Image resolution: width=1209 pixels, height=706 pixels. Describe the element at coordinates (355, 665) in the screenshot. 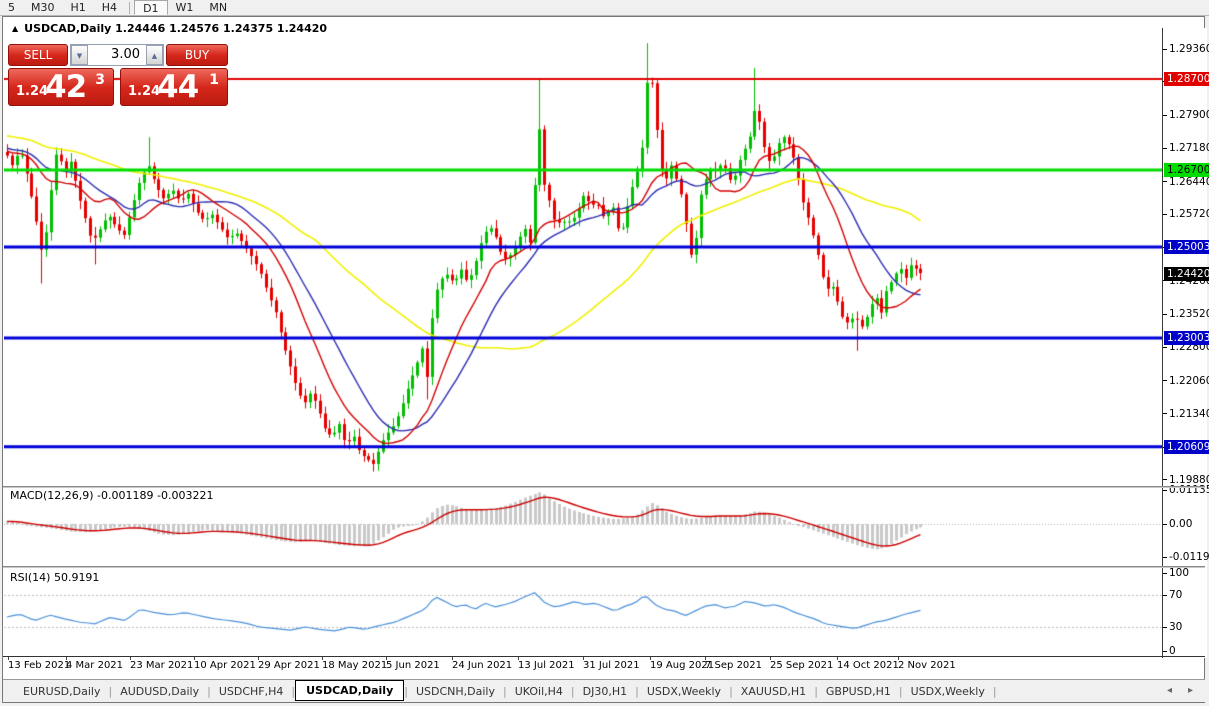

I see `date-label: 18 May 2021` at that location.